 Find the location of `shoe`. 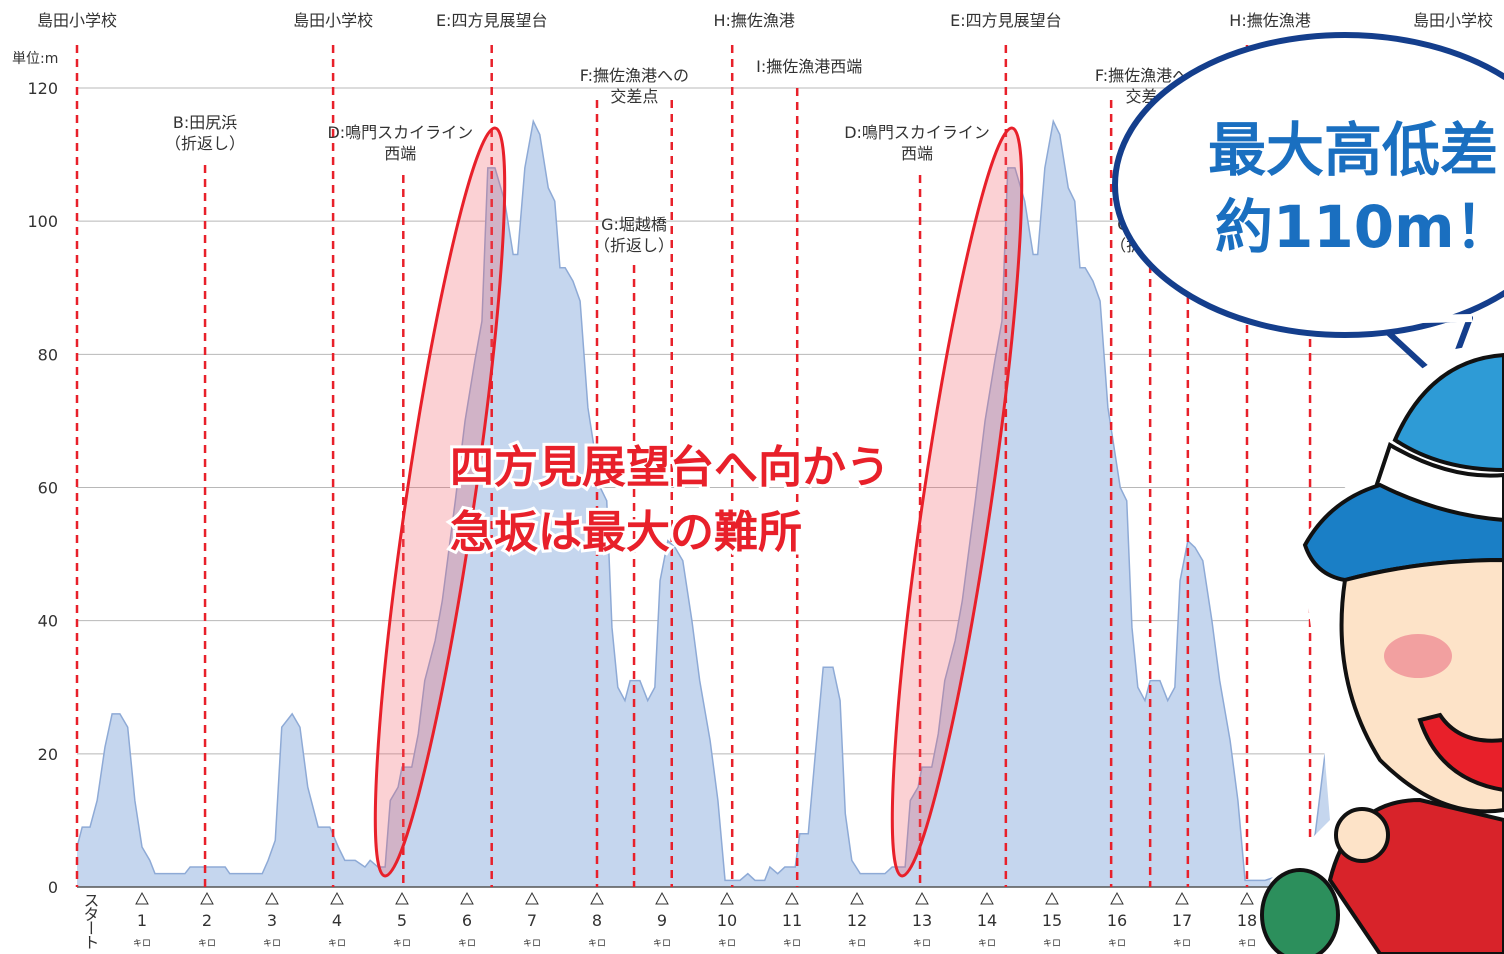

shoe is located at coordinates (1300, 911).